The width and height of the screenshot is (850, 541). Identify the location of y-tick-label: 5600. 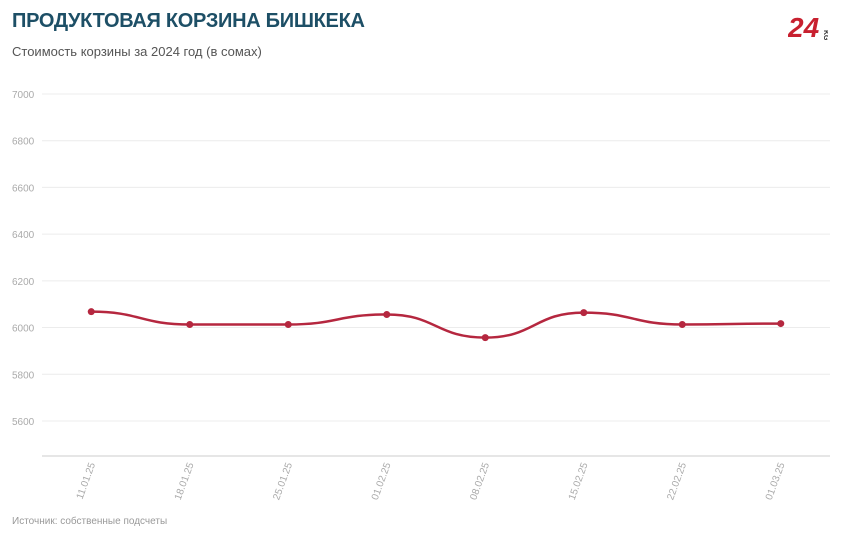
(23, 422).